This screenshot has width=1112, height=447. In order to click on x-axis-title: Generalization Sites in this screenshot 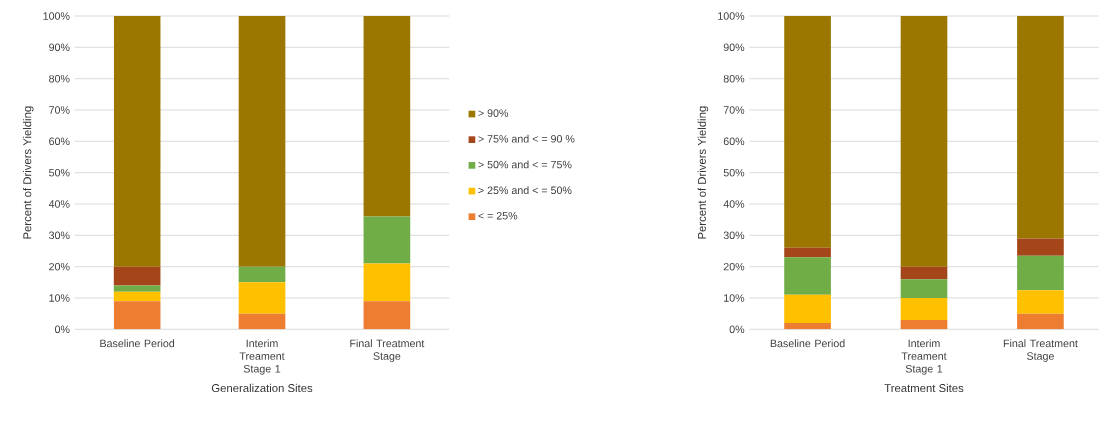, I will do `click(262, 388)`.